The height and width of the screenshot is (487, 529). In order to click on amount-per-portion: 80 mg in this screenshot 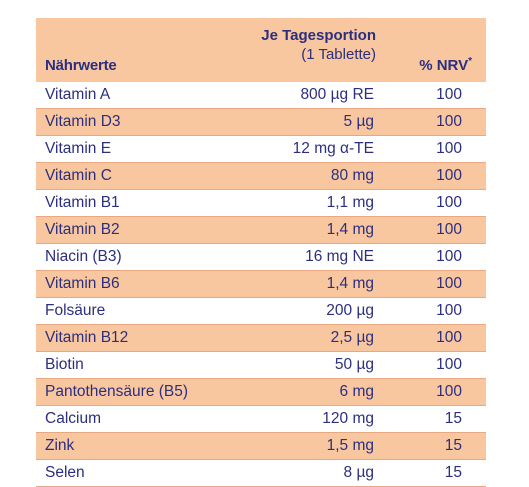, I will do `click(352, 175)`.